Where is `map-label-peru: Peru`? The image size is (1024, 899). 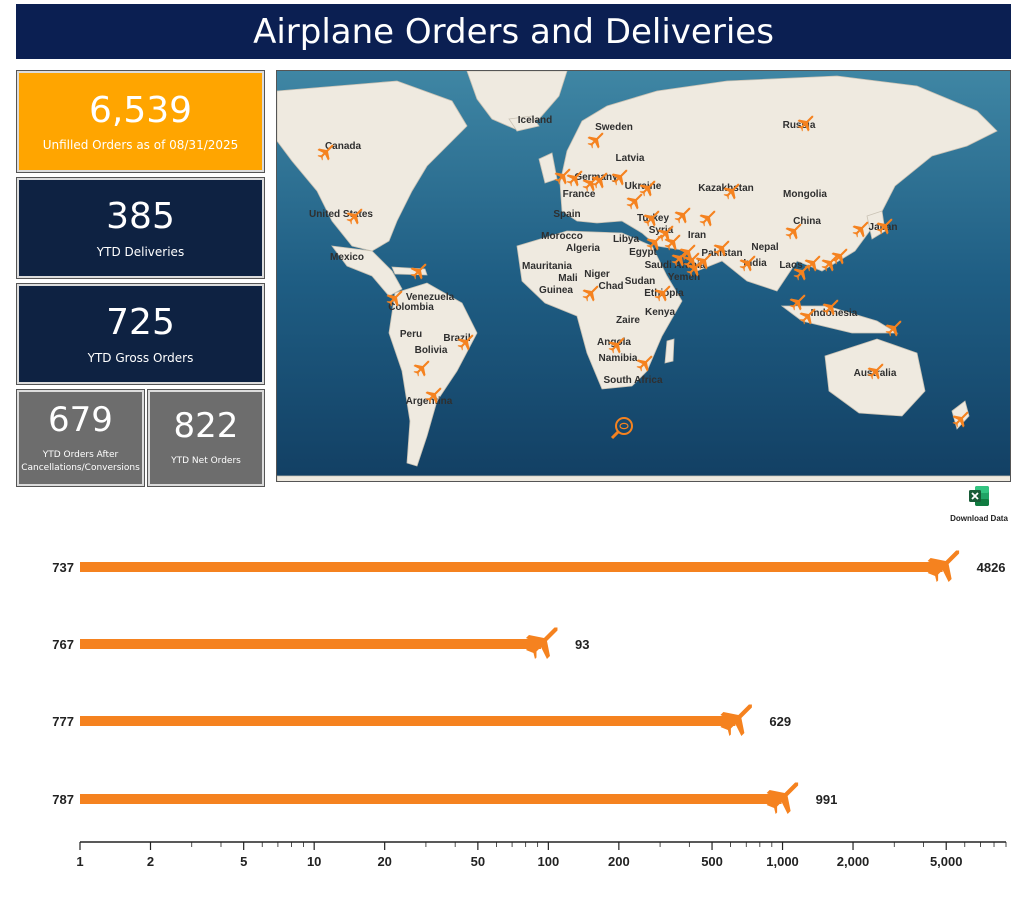 map-label-peru: Peru is located at coordinates (411, 334).